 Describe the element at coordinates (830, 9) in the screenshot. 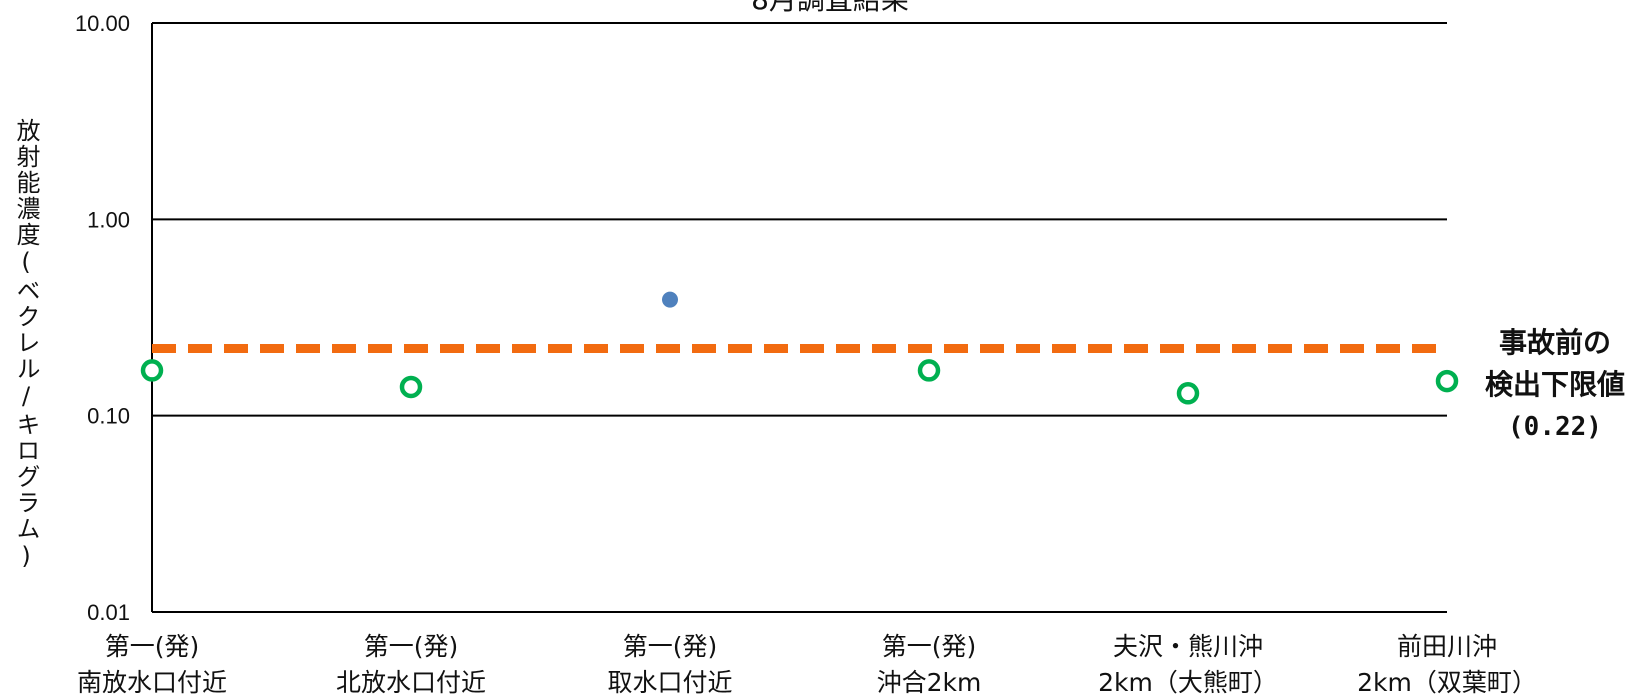

I see `chart-title: 8月調査結果` at that location.